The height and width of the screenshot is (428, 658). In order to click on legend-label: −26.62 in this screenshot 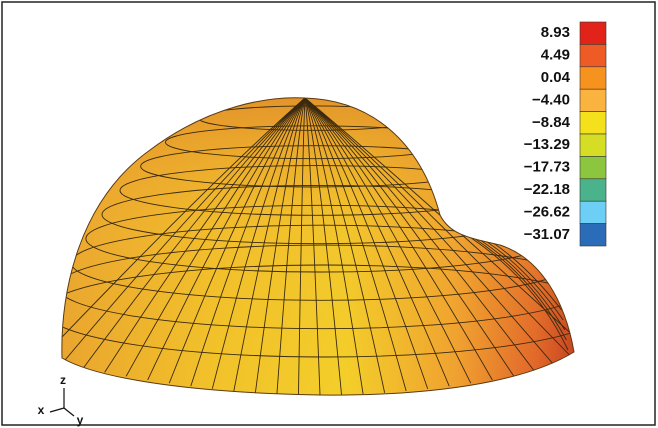, I will do `click(547, 211)`.